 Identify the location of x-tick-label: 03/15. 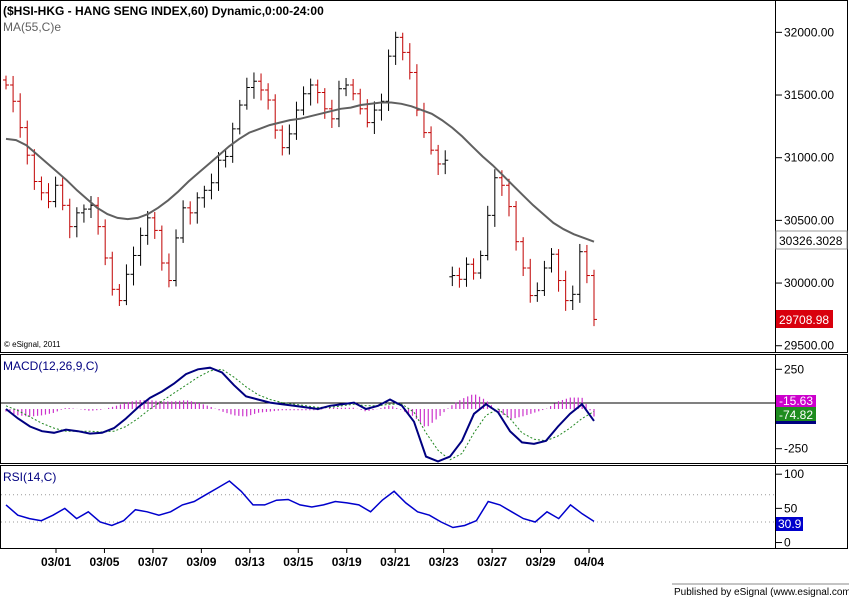
(298, 562).